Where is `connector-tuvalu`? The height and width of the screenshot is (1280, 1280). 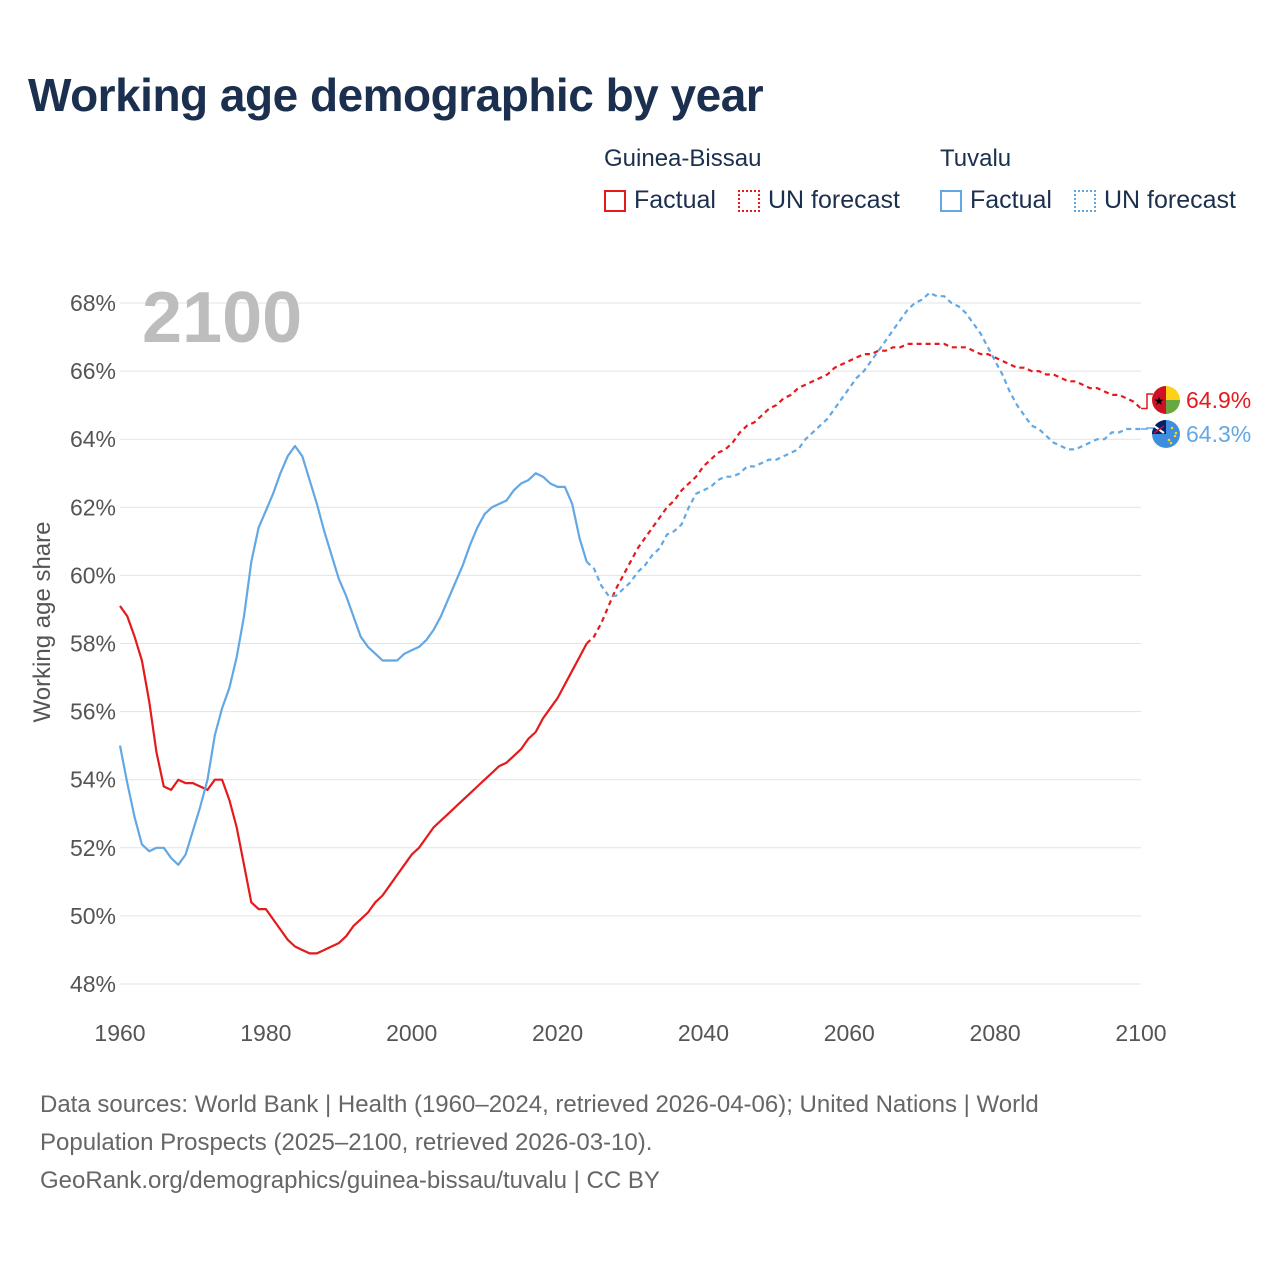
connector-tuvalu is located at coordinates (1147, 428).